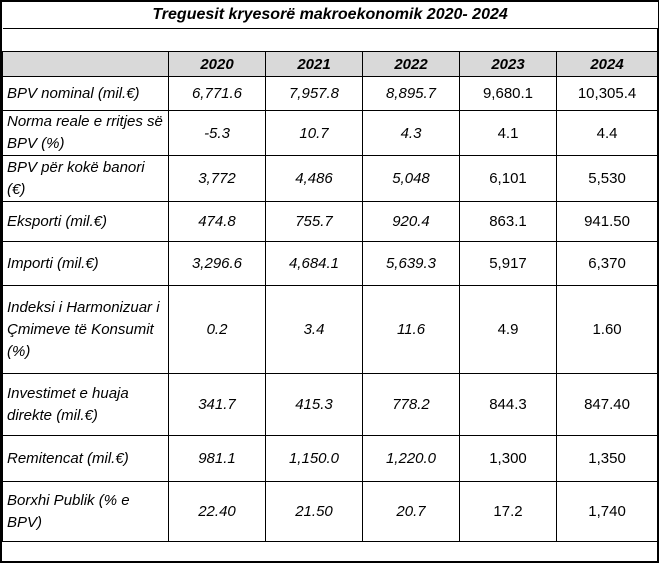  I want to click on value-cell-2022: 778.2, so click(411, 404).